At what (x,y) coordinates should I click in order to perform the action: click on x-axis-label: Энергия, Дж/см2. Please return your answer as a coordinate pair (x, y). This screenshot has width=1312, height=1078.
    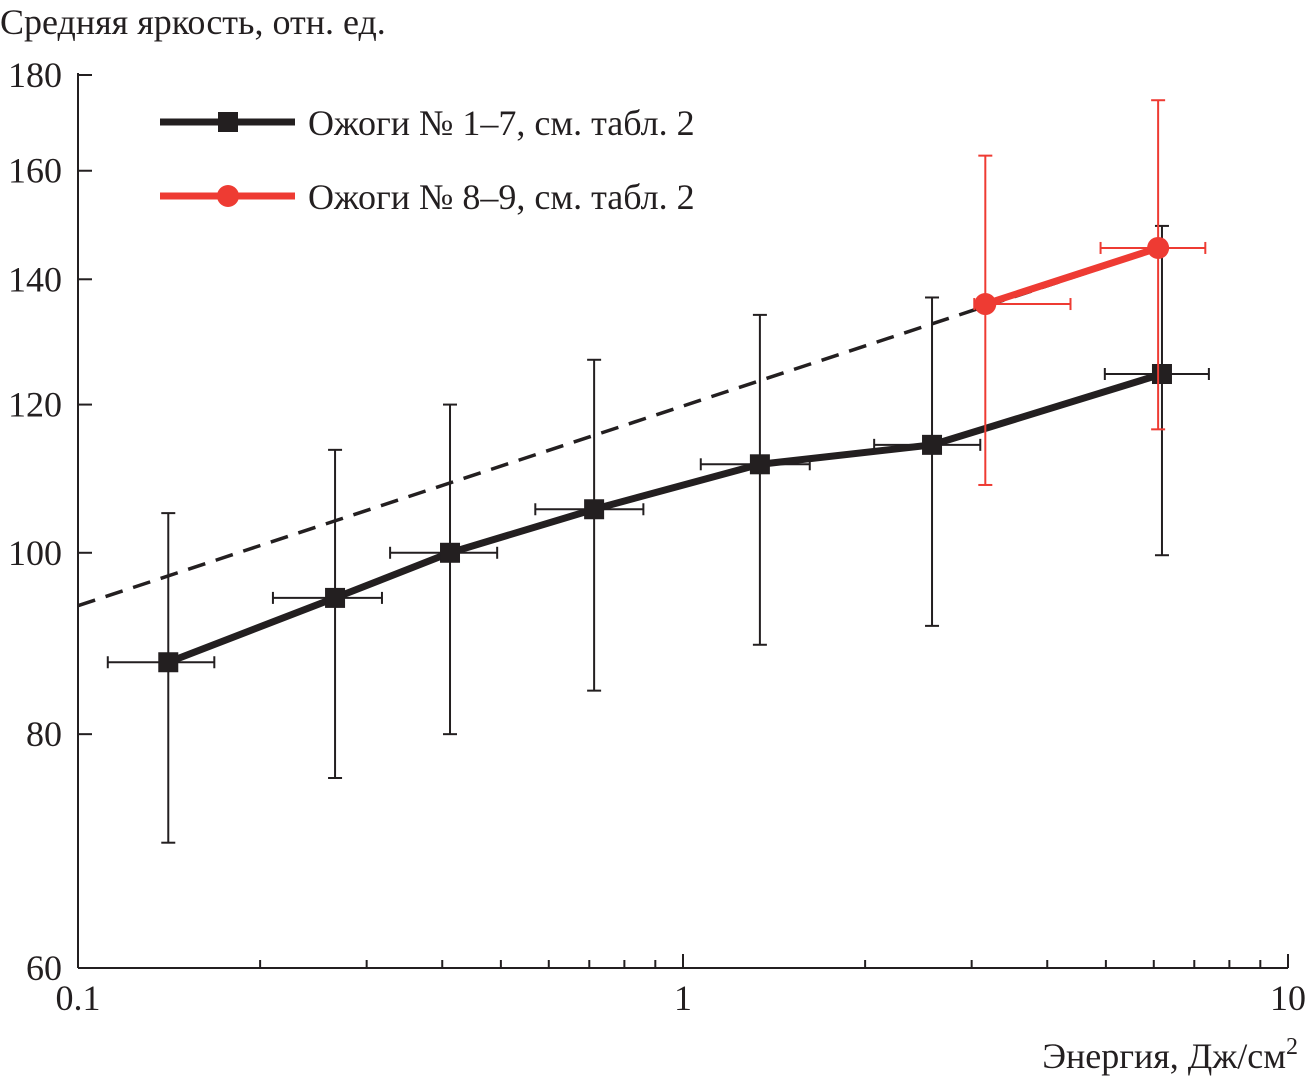
    Looking at the image, I should click on (1170, 1055).